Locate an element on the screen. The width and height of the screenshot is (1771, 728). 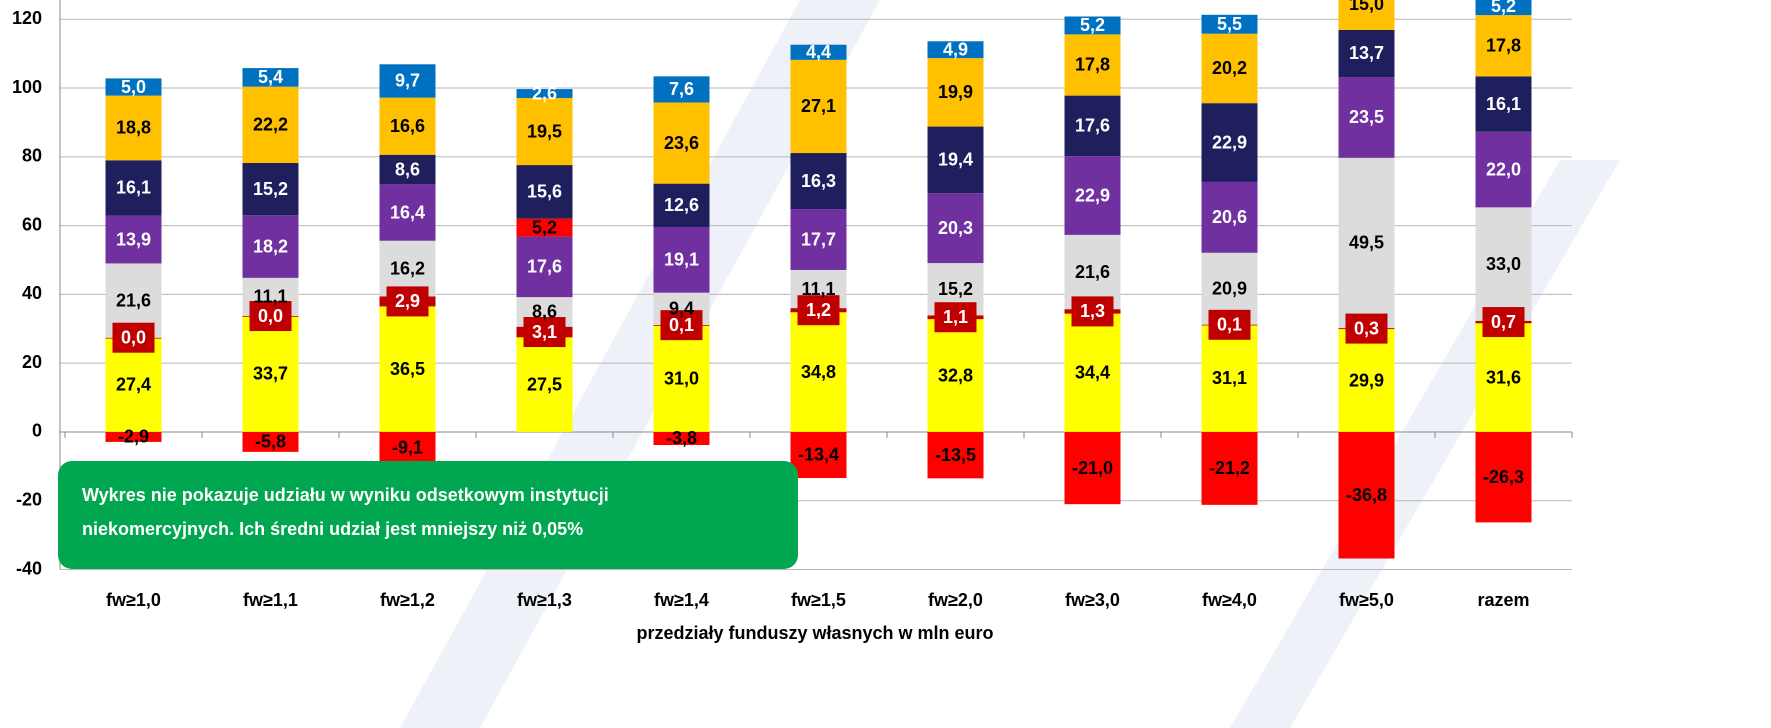
data-label: -13,4 is located at coordinates (818, 455).